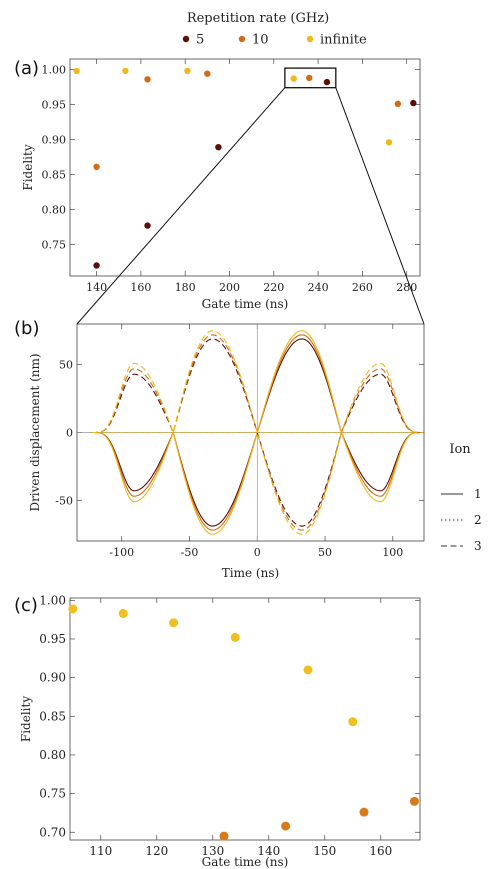  Describe the element at coordinates (185, 287) in the screenshot. I see `x-tick-label: 180` at that location.